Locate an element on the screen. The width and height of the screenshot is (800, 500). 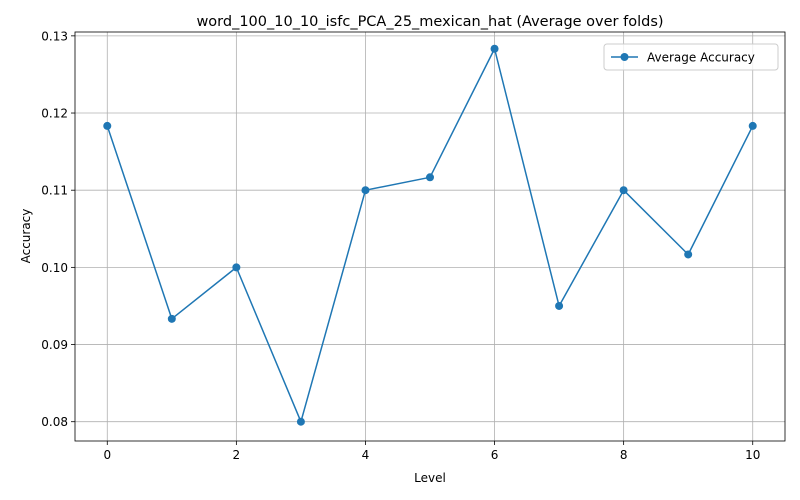
legend-box is located at coordinates (691, 57).